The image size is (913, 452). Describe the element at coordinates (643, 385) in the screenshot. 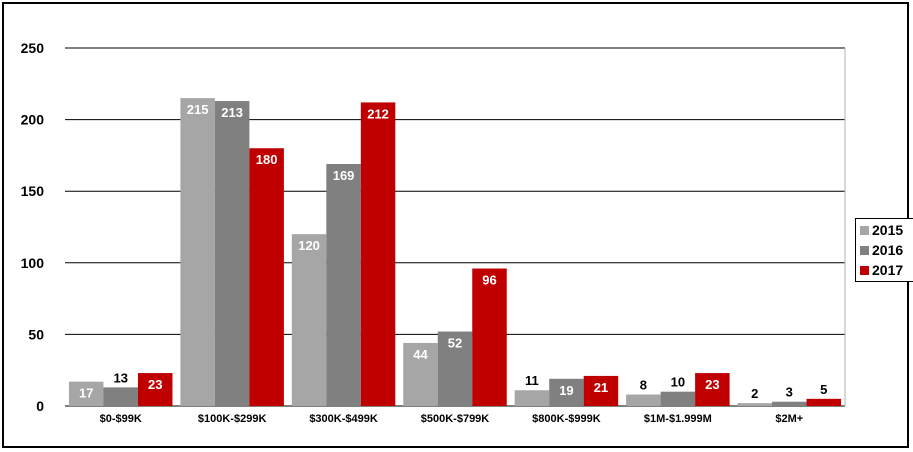

I see `data-label: 8` at that location.